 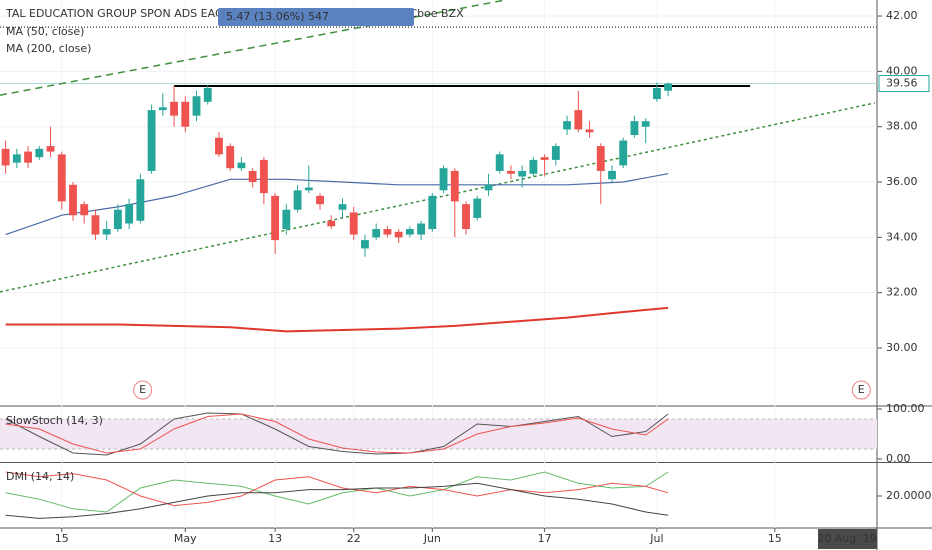 What do you see at coordinates (902, 70) in the screenshot?
I see `y-tick-label: 40.00` at bounding box center [902, 70].